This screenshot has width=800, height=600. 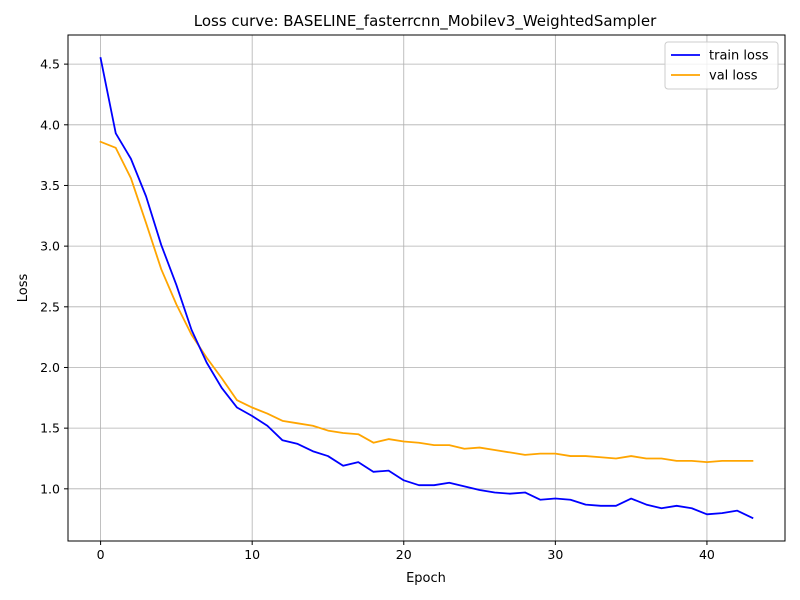 What do you see at coordinates (426, 578) in the screenshot?
I see `x-axis-label: Epoch` at bounding box center [426, 578].